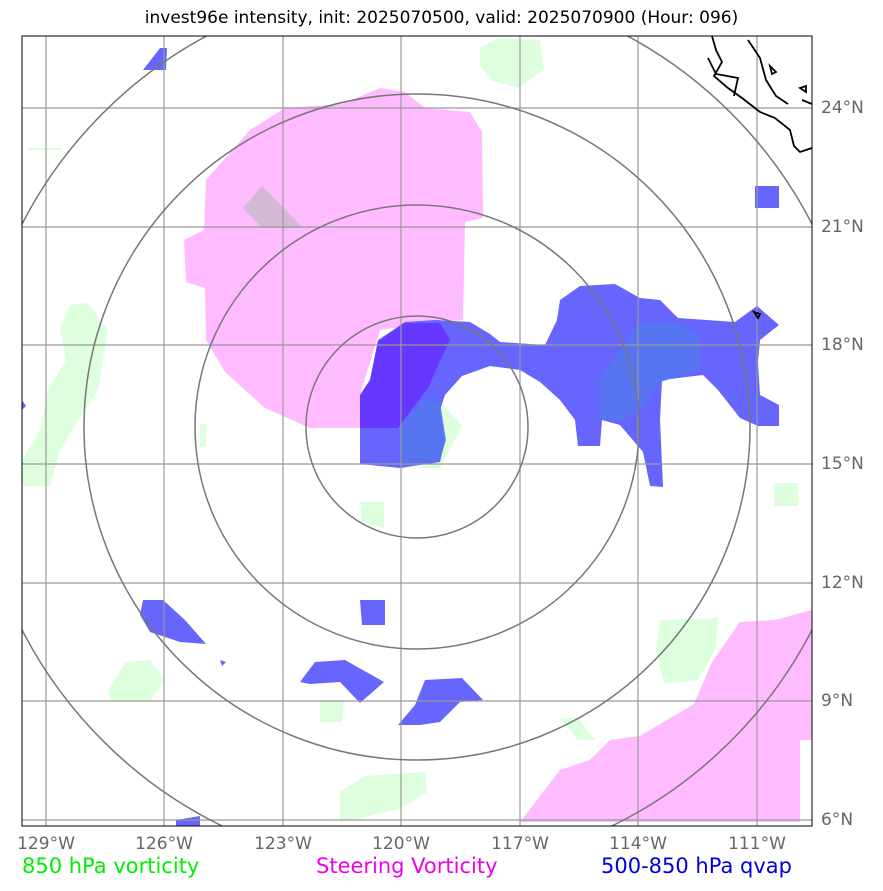 The image size is (883, 891). Describe the element at coordinates (407, 866) in the screenshot. I see `legend-steering-vorticity: Steering Vorticity` at that location.